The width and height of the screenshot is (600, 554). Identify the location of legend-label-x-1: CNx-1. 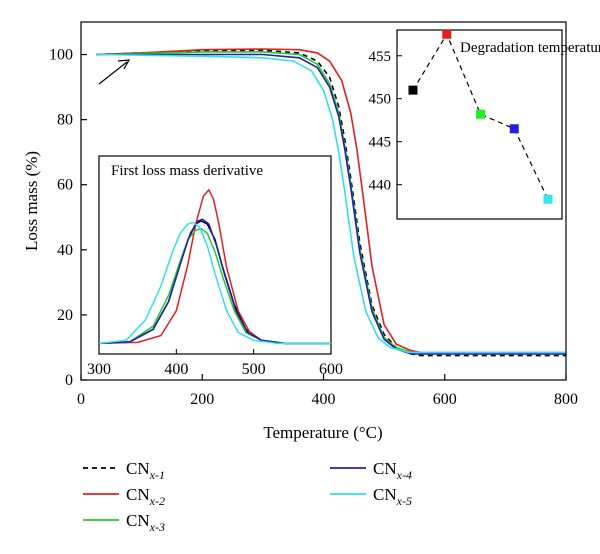
(145, 470).